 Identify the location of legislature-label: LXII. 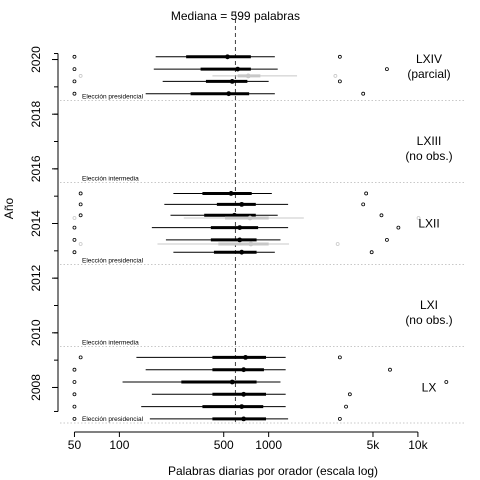
(428, 224).